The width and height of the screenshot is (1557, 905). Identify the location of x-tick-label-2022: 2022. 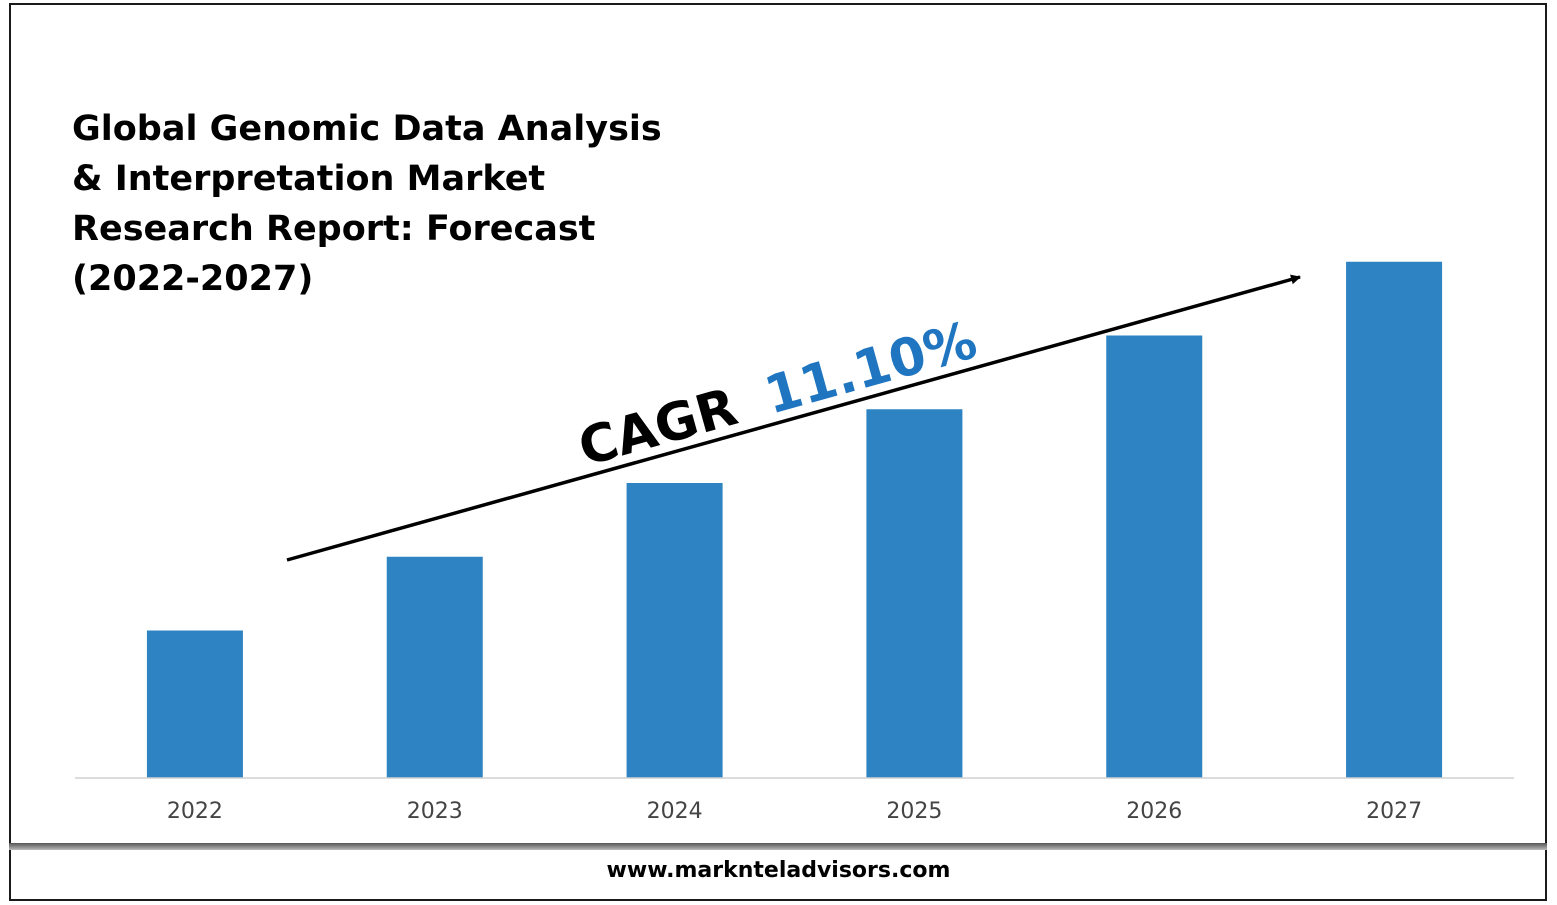
(195, 811).